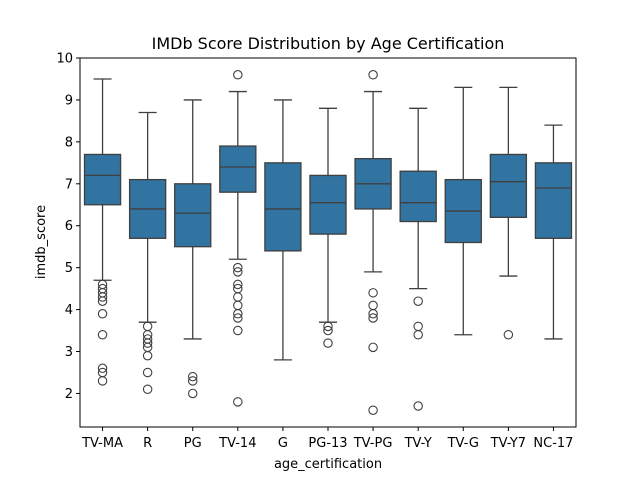 The height and width of the screenshot is (480, 640). I want to click on y-tick-label: 5, so click(69, 268).